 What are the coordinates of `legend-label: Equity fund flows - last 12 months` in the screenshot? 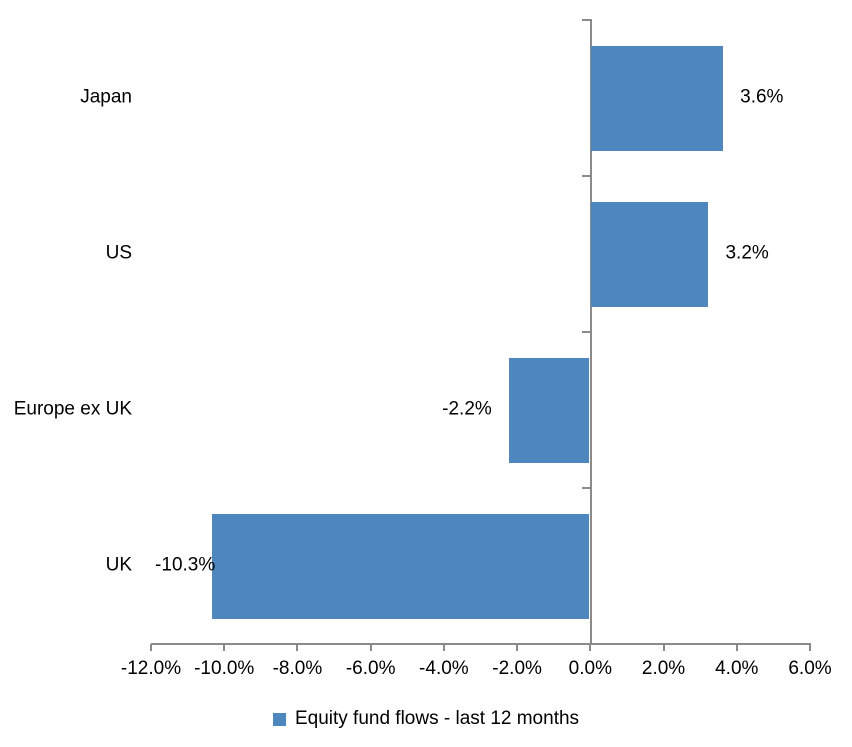 It's located at (437, 718).